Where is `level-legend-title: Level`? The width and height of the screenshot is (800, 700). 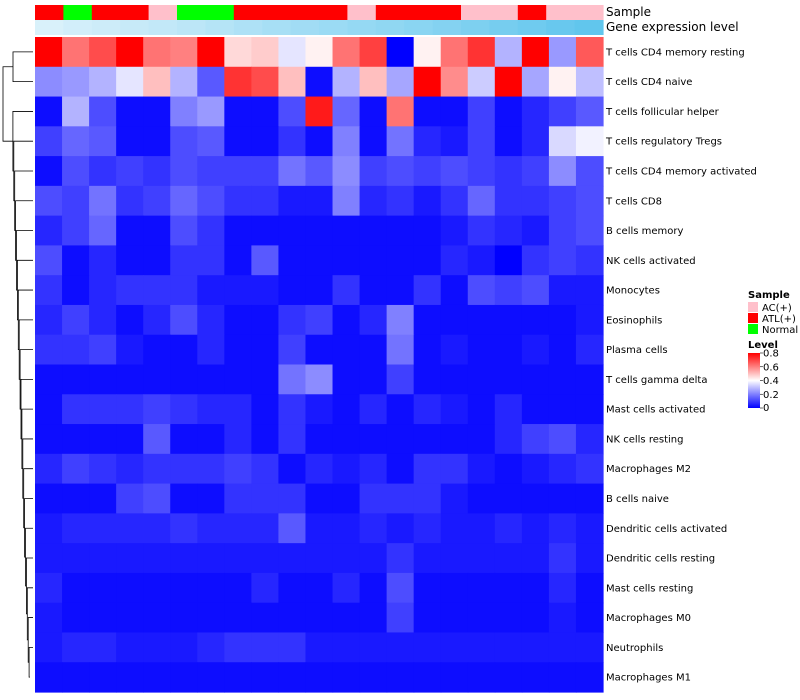
level-legend-title: Level is located at coordinates (763, 345).